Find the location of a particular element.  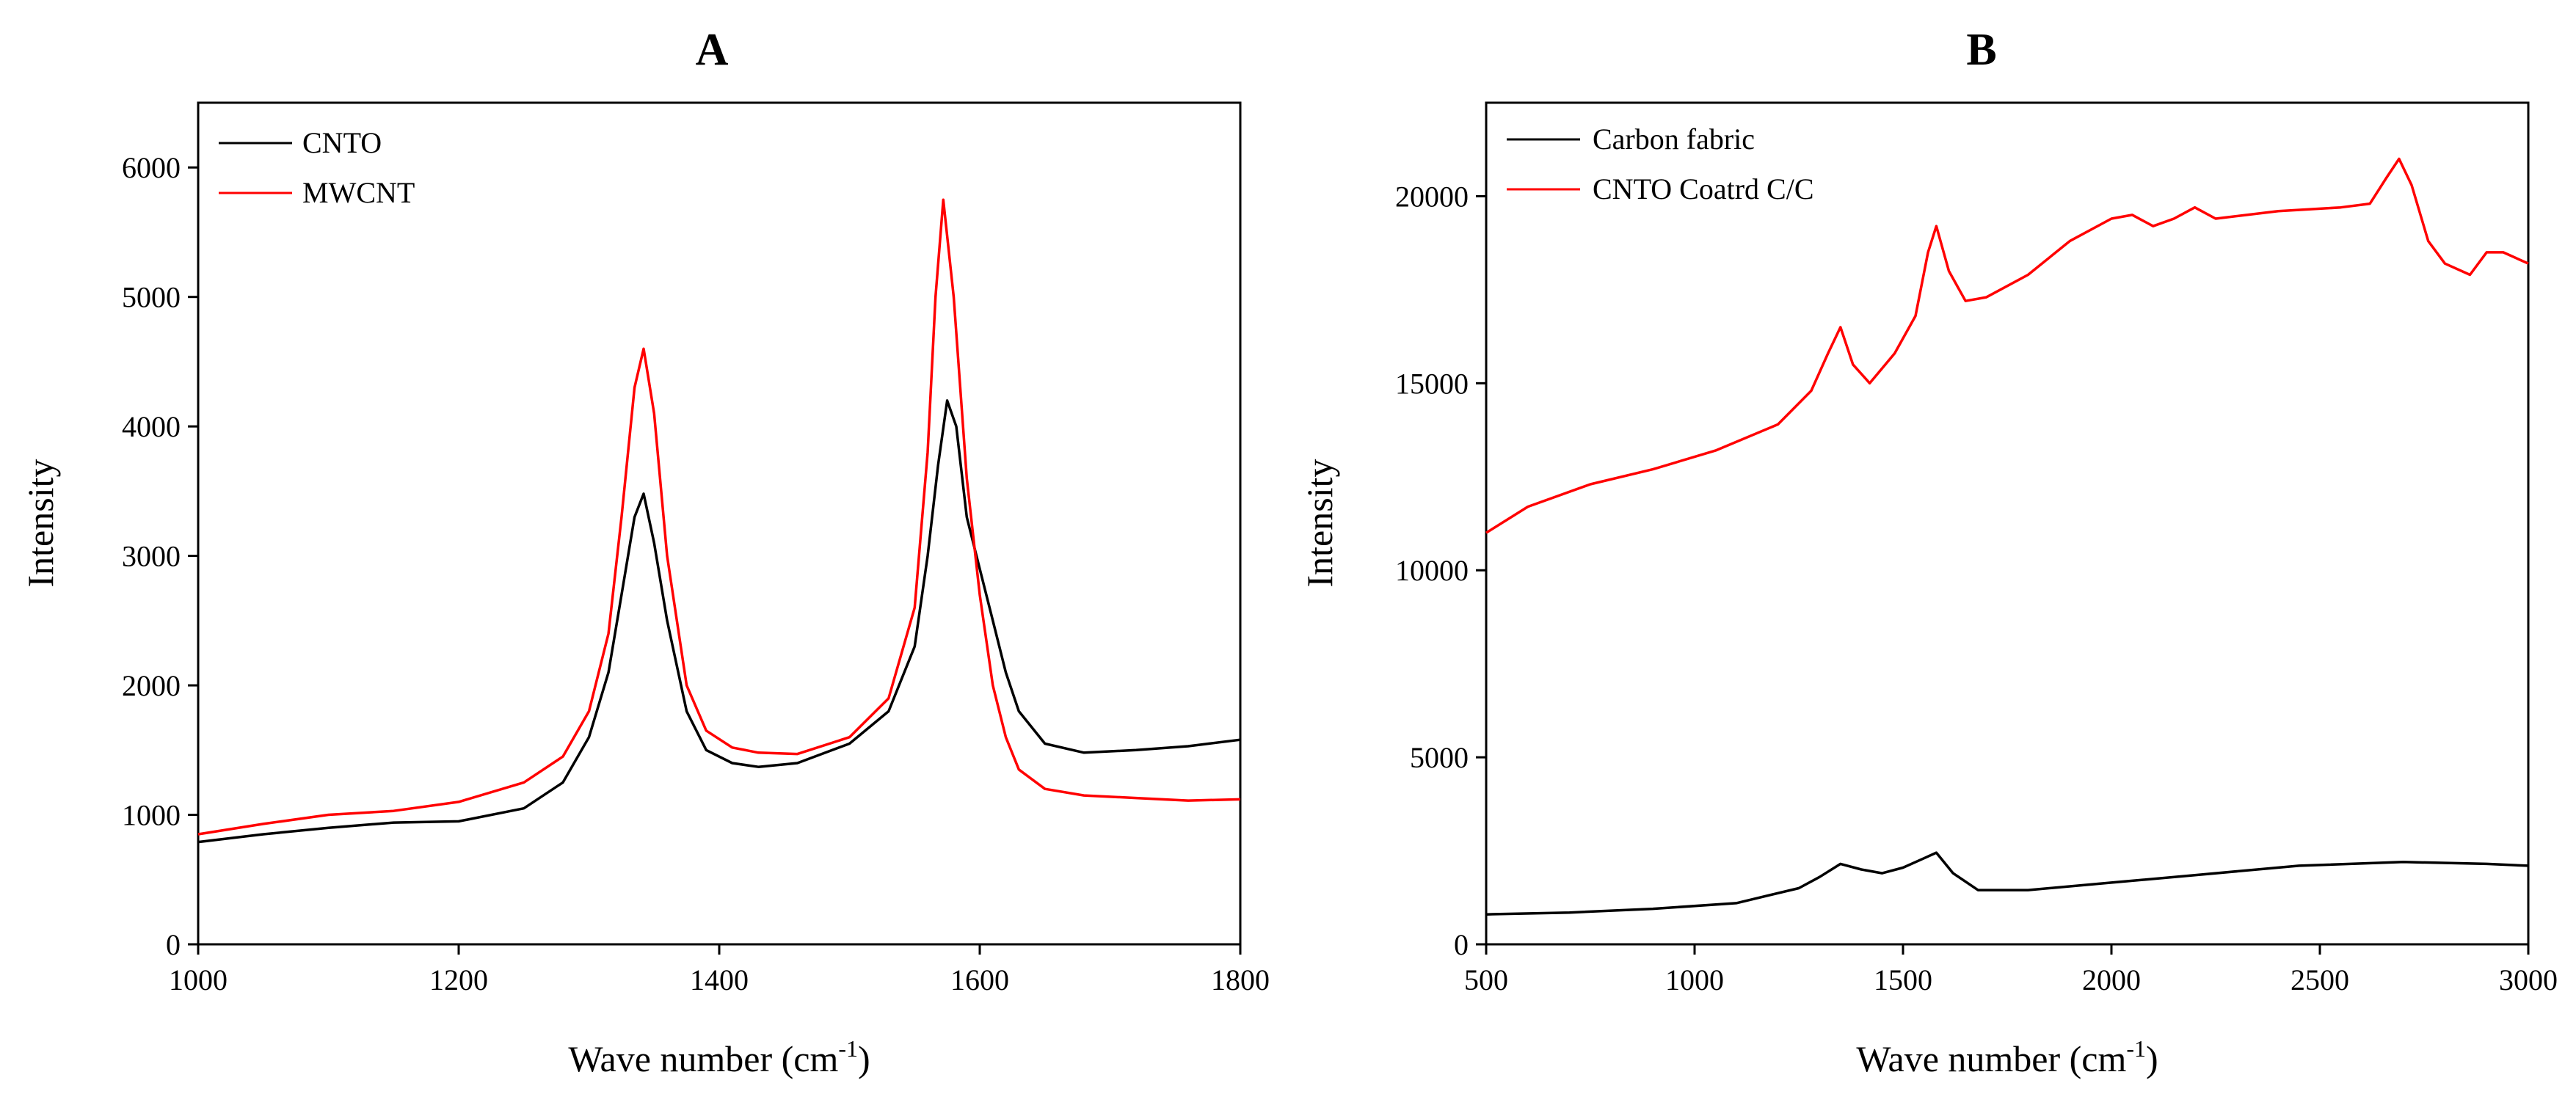

panel-b-series-line-cnto-coatrd-c-c is located at coordinates (2007, 346).